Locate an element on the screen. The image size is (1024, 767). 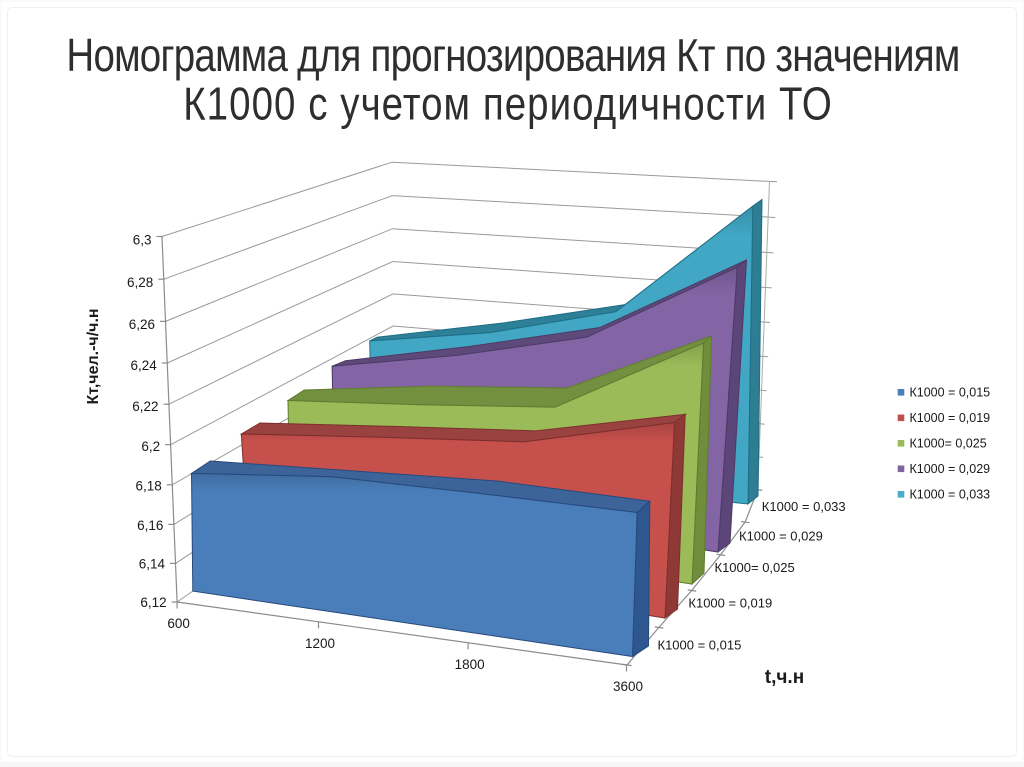
svg-text: 6,12 is located at coordinates (153, 602).